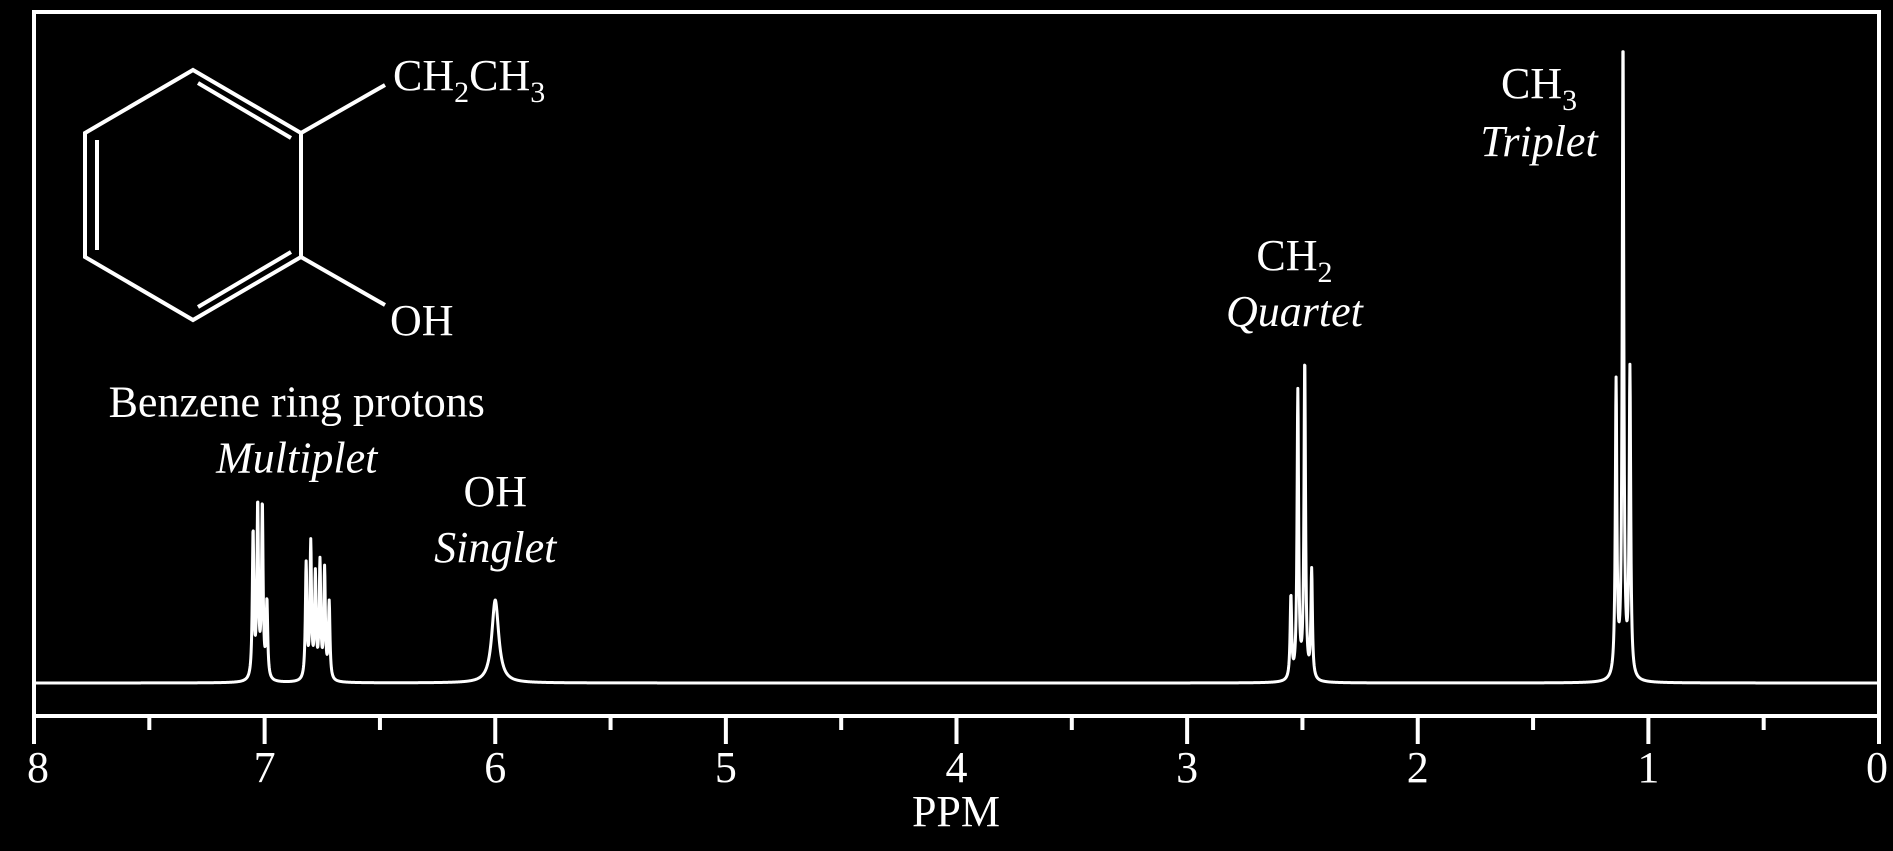 The image size is (1893, 851). What do you see at coordinates (1295, 311) in the screenshot?
I see `peak-multiplicity-label: Quartet` at bounding box center [1295, 311].